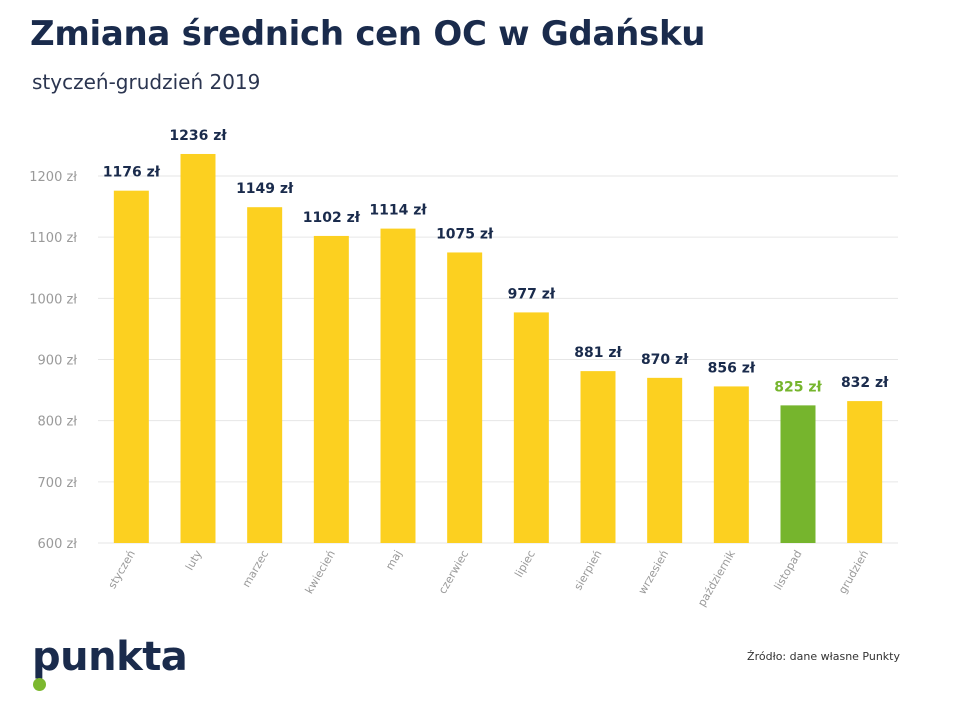  I want to click on x-tick-label: październik, so click(716, 577).